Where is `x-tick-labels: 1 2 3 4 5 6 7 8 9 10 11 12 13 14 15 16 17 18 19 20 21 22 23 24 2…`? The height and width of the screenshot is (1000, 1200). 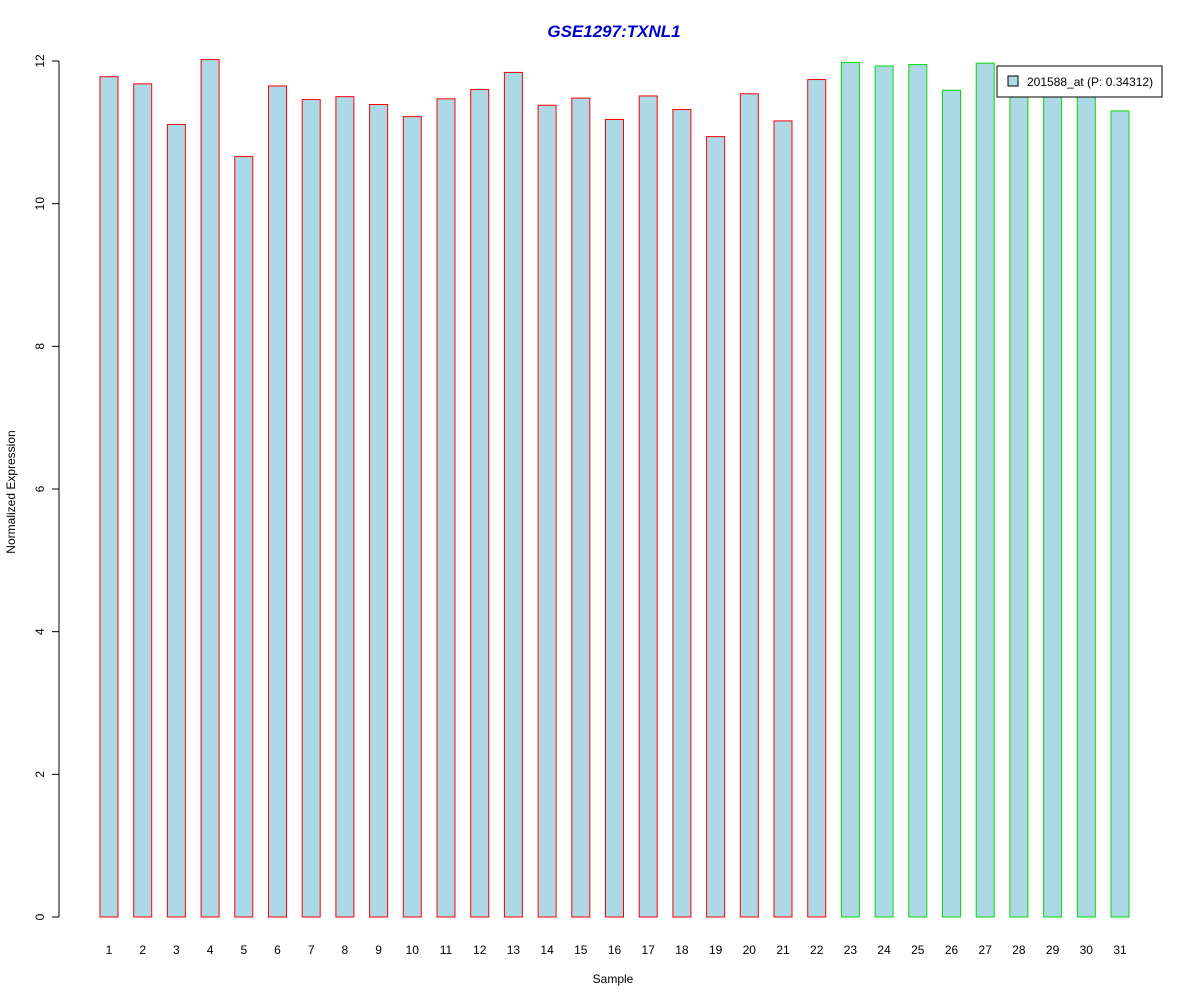 x-tick-labels: 1 2 3 4 5 6 7 8 9 10 11 12 13 14 15 16 17 18 19 20 21 22 23 24 2… is located at coordinates (616, 950).